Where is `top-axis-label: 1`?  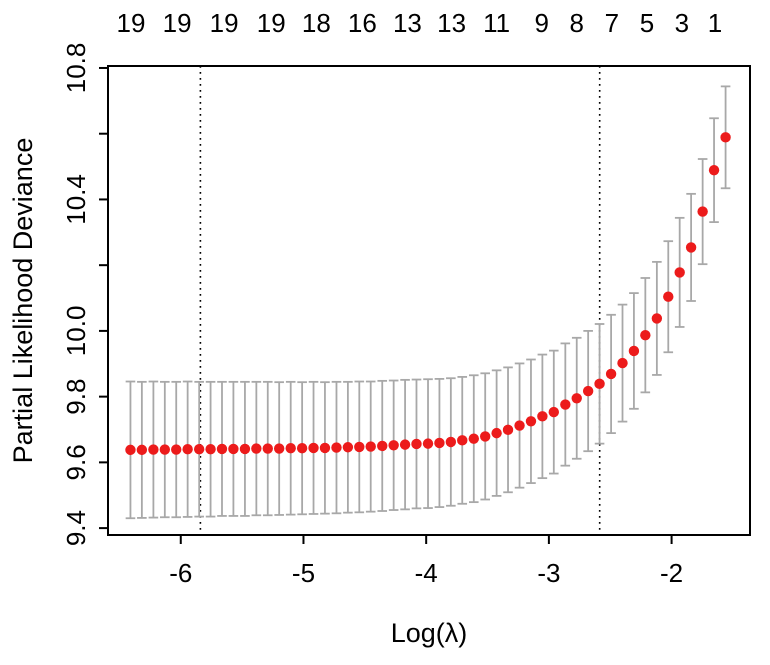 top-axis-label: 1 is located at coordinates (715, 23).